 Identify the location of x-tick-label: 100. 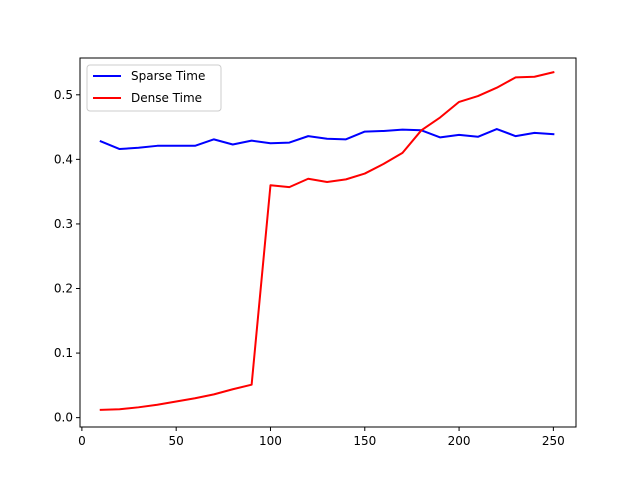
(270, 441).